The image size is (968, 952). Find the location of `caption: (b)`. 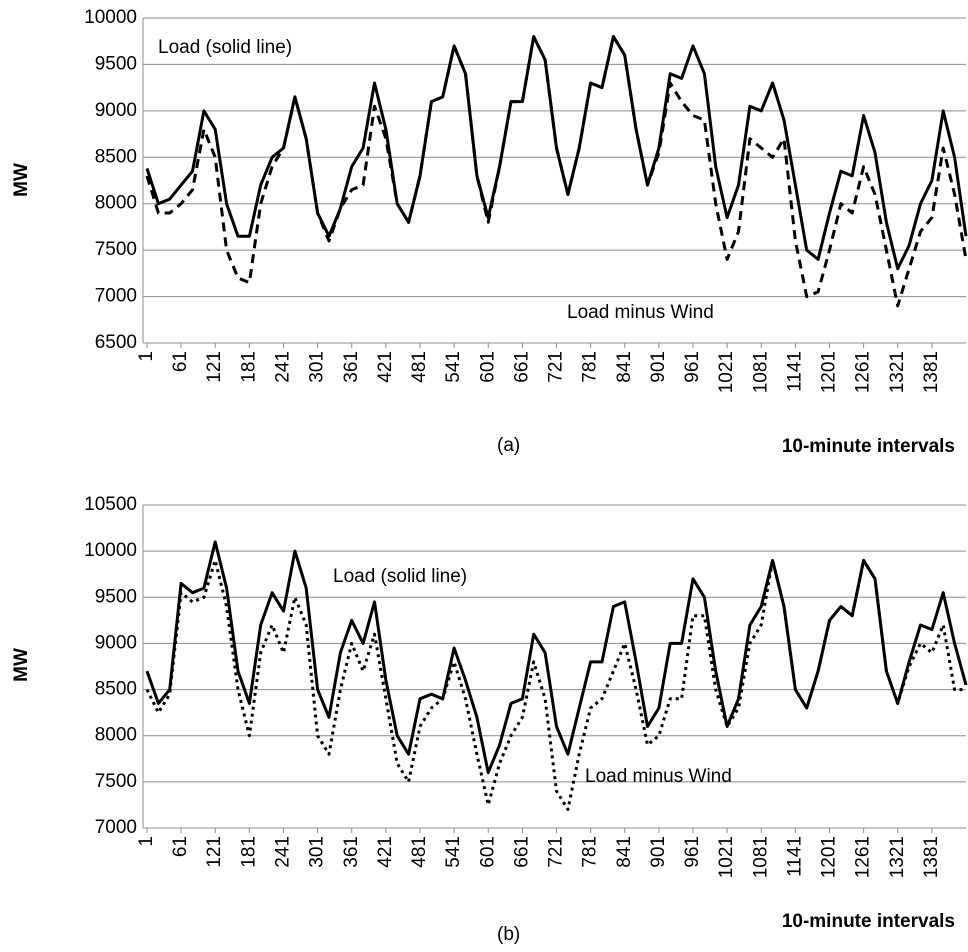

caption: (b) is located at coordinates (508, 934).